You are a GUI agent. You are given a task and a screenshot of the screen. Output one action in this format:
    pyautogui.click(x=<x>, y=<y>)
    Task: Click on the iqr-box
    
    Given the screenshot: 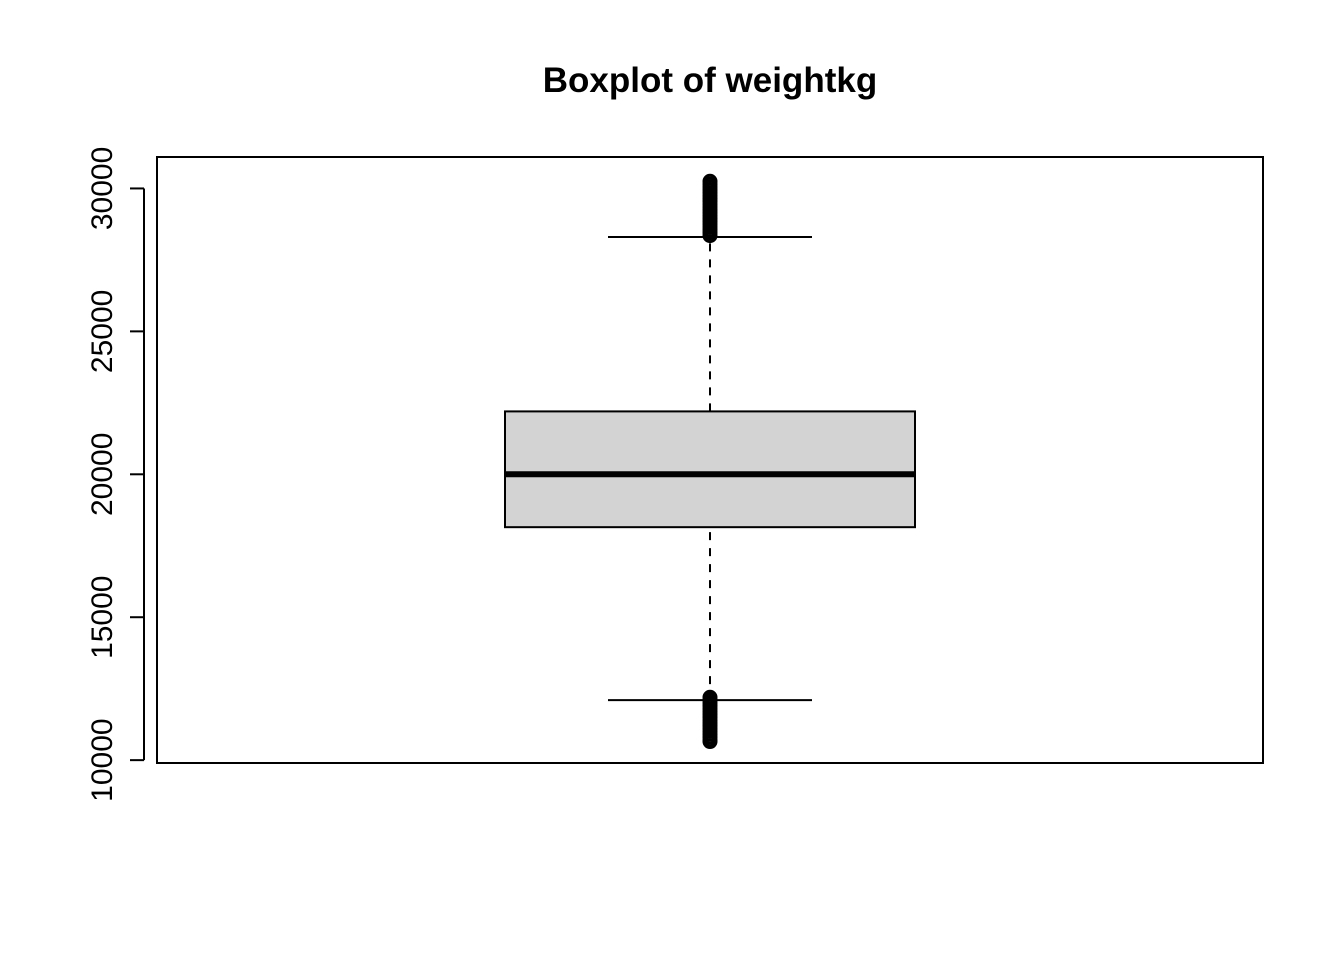 What is the action you would take?
    pyautogui.click(x=710, y=469)
    